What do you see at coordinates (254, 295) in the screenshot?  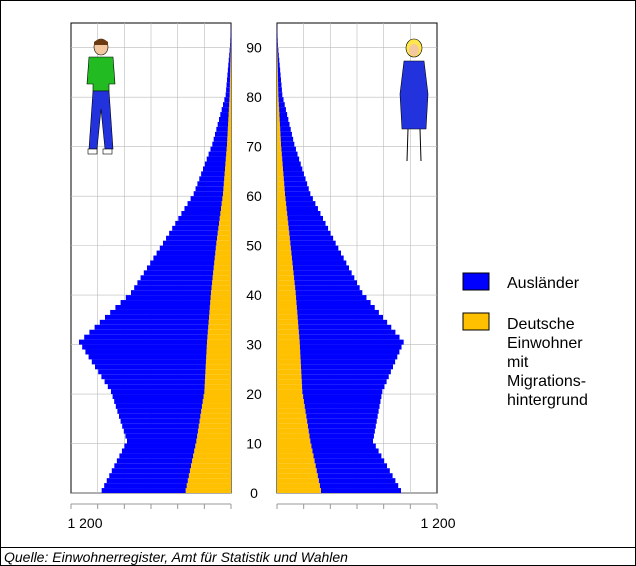 I see `age-tick-label: 40` at bounding box center [254, 295].